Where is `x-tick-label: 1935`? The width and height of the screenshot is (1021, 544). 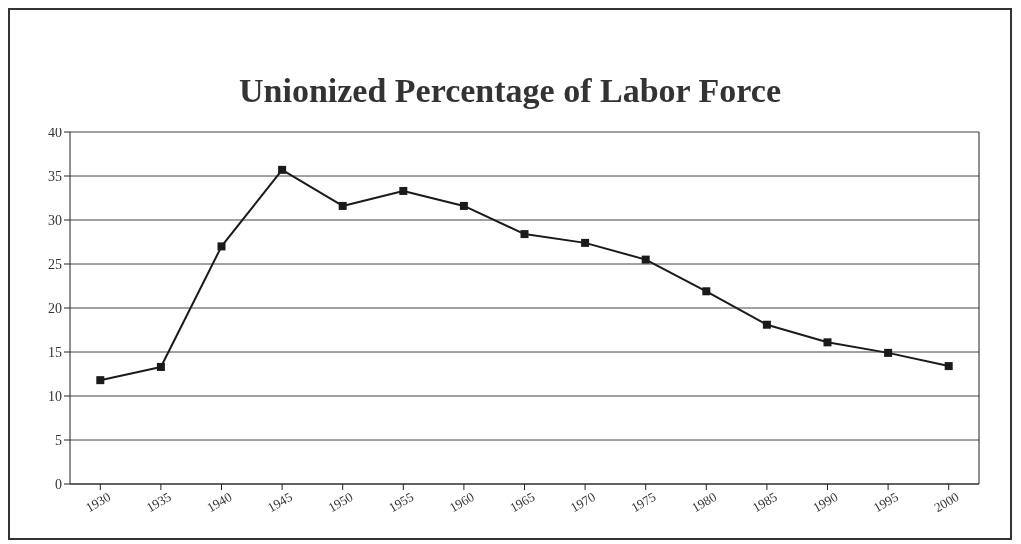
x-tick-label: 1935 is located at coordinates (158, 502).